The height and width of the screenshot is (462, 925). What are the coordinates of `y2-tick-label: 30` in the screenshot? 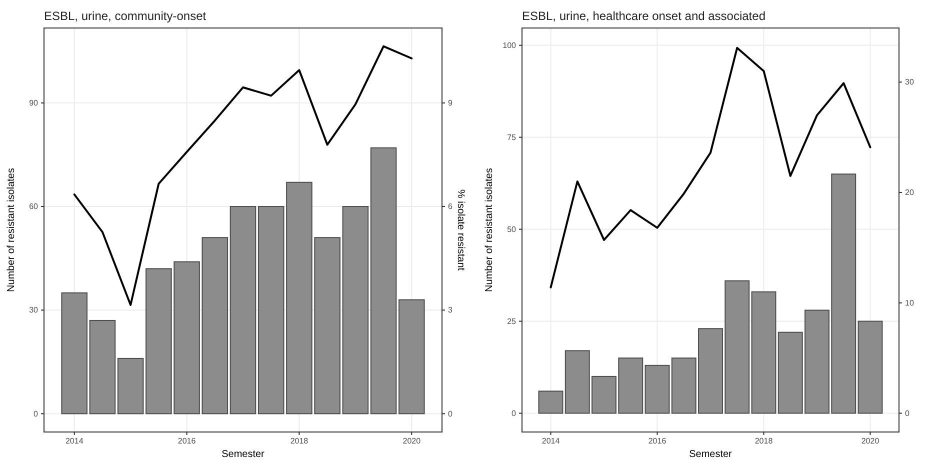 It's located at (909, 82).